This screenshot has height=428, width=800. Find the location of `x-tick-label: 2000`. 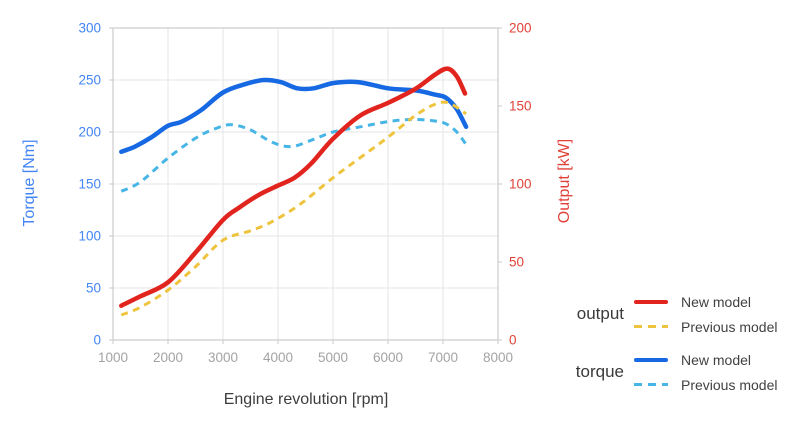

x-tick-label: 2000 is located at coordinates (168, 357).